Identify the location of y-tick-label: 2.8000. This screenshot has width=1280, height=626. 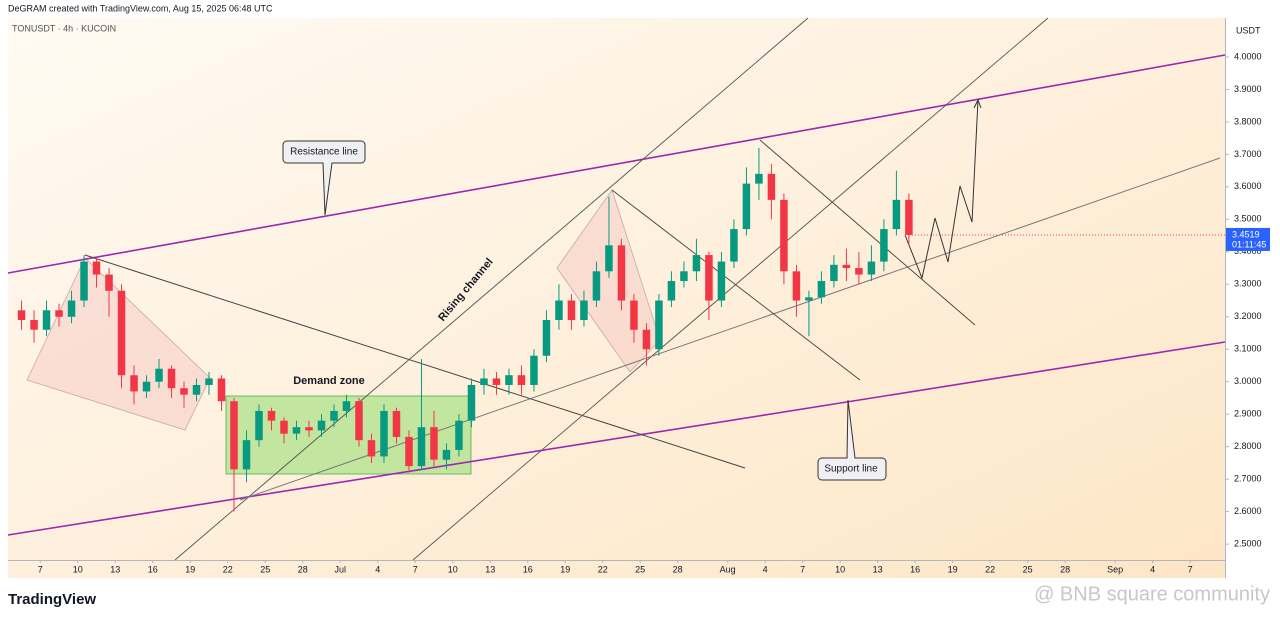
(1248, 446).